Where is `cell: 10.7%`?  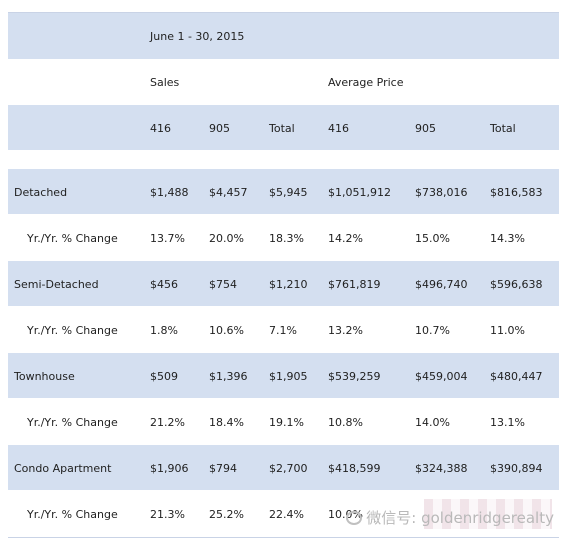
cell: 10.7% is located at coordinates (432, 330).